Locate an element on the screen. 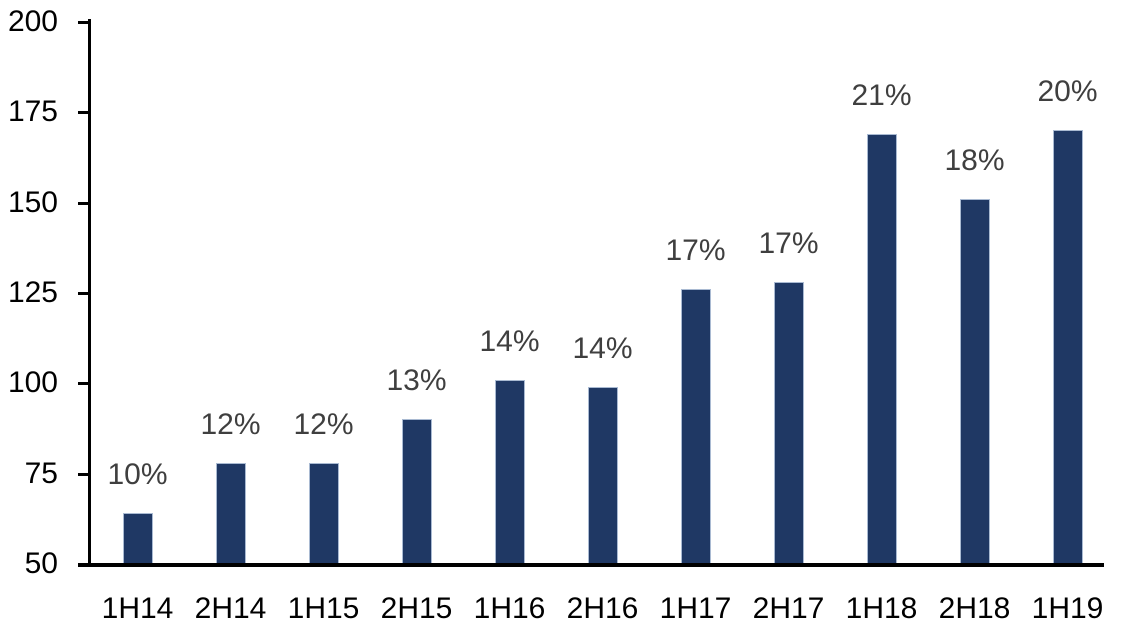 This screenshot has height=641, width=1129. x-axis-tick-label: 2H18 is located at coordinates (974, 608).